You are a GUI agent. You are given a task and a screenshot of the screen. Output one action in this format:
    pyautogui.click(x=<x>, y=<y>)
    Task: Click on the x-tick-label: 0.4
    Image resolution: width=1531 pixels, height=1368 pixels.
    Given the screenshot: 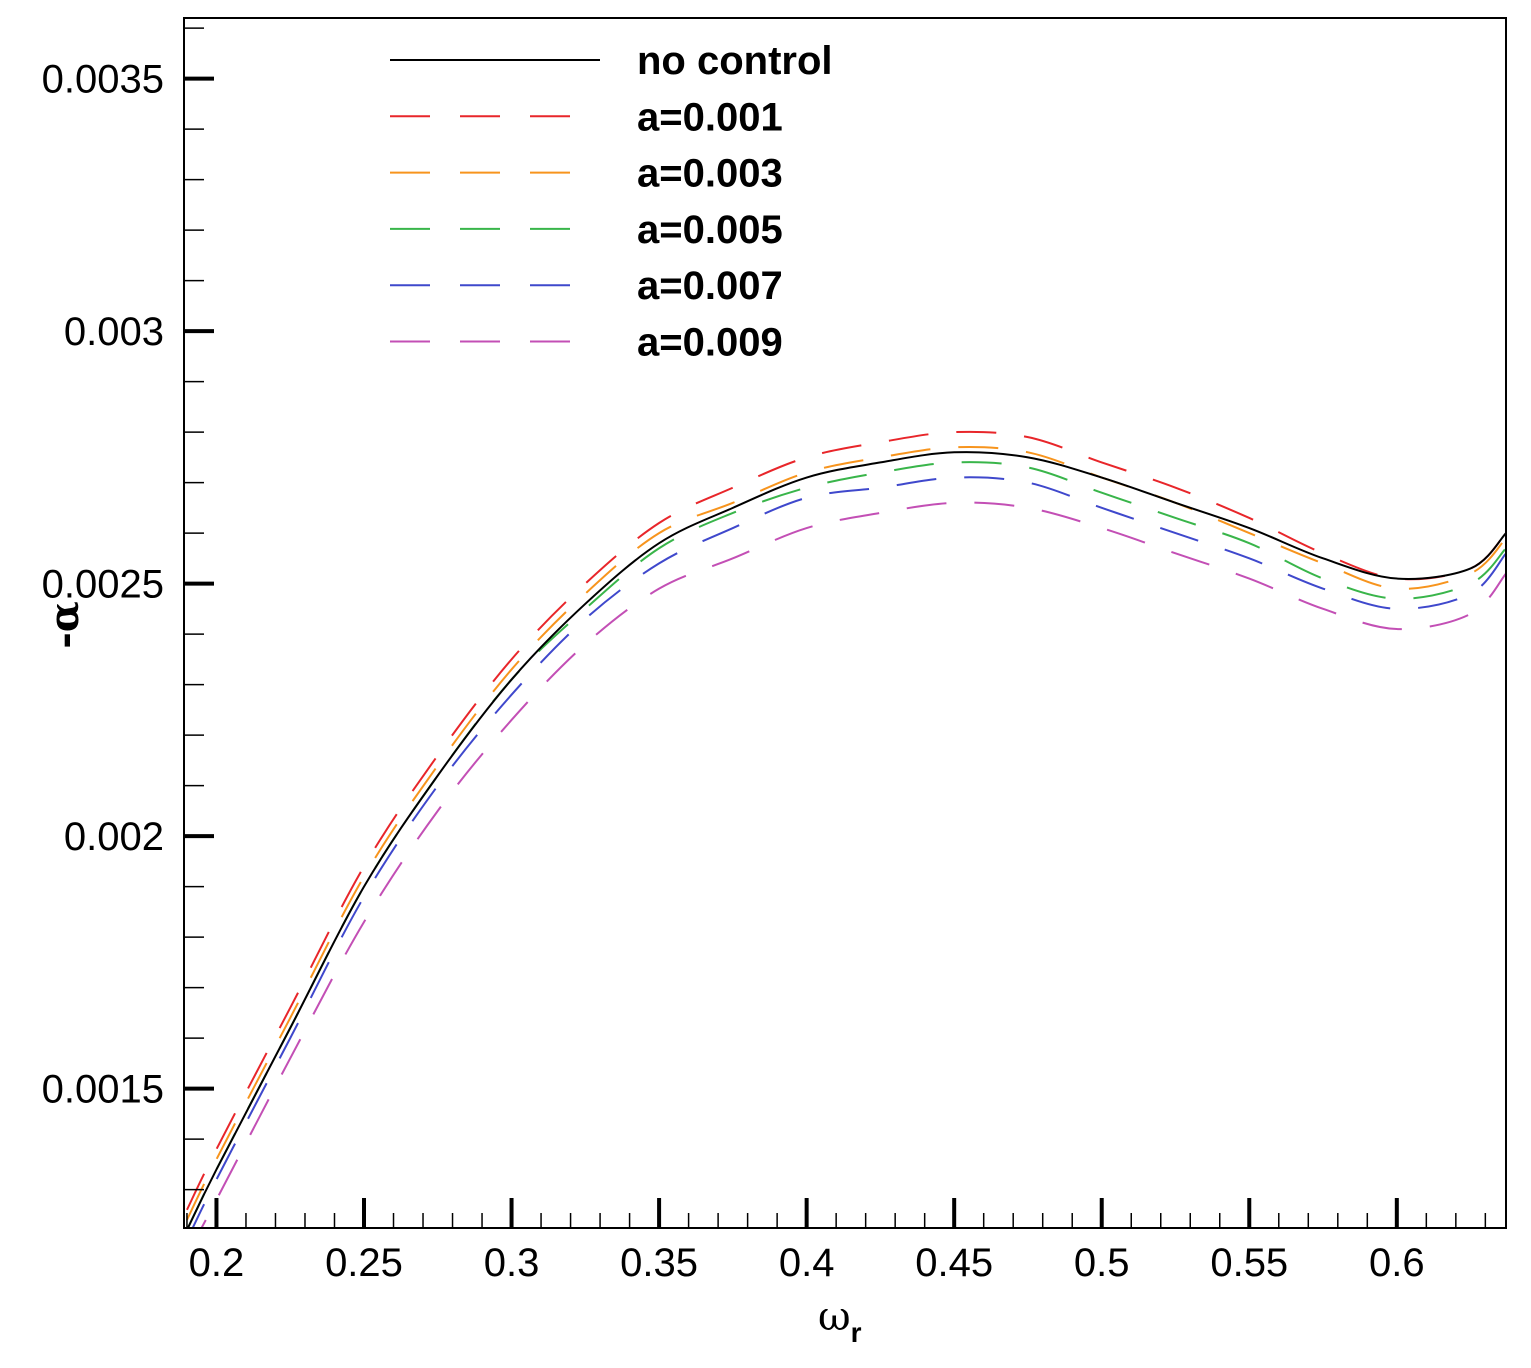 What is the action you would take?
    pyautogui.click(x=807, y=1263)
    